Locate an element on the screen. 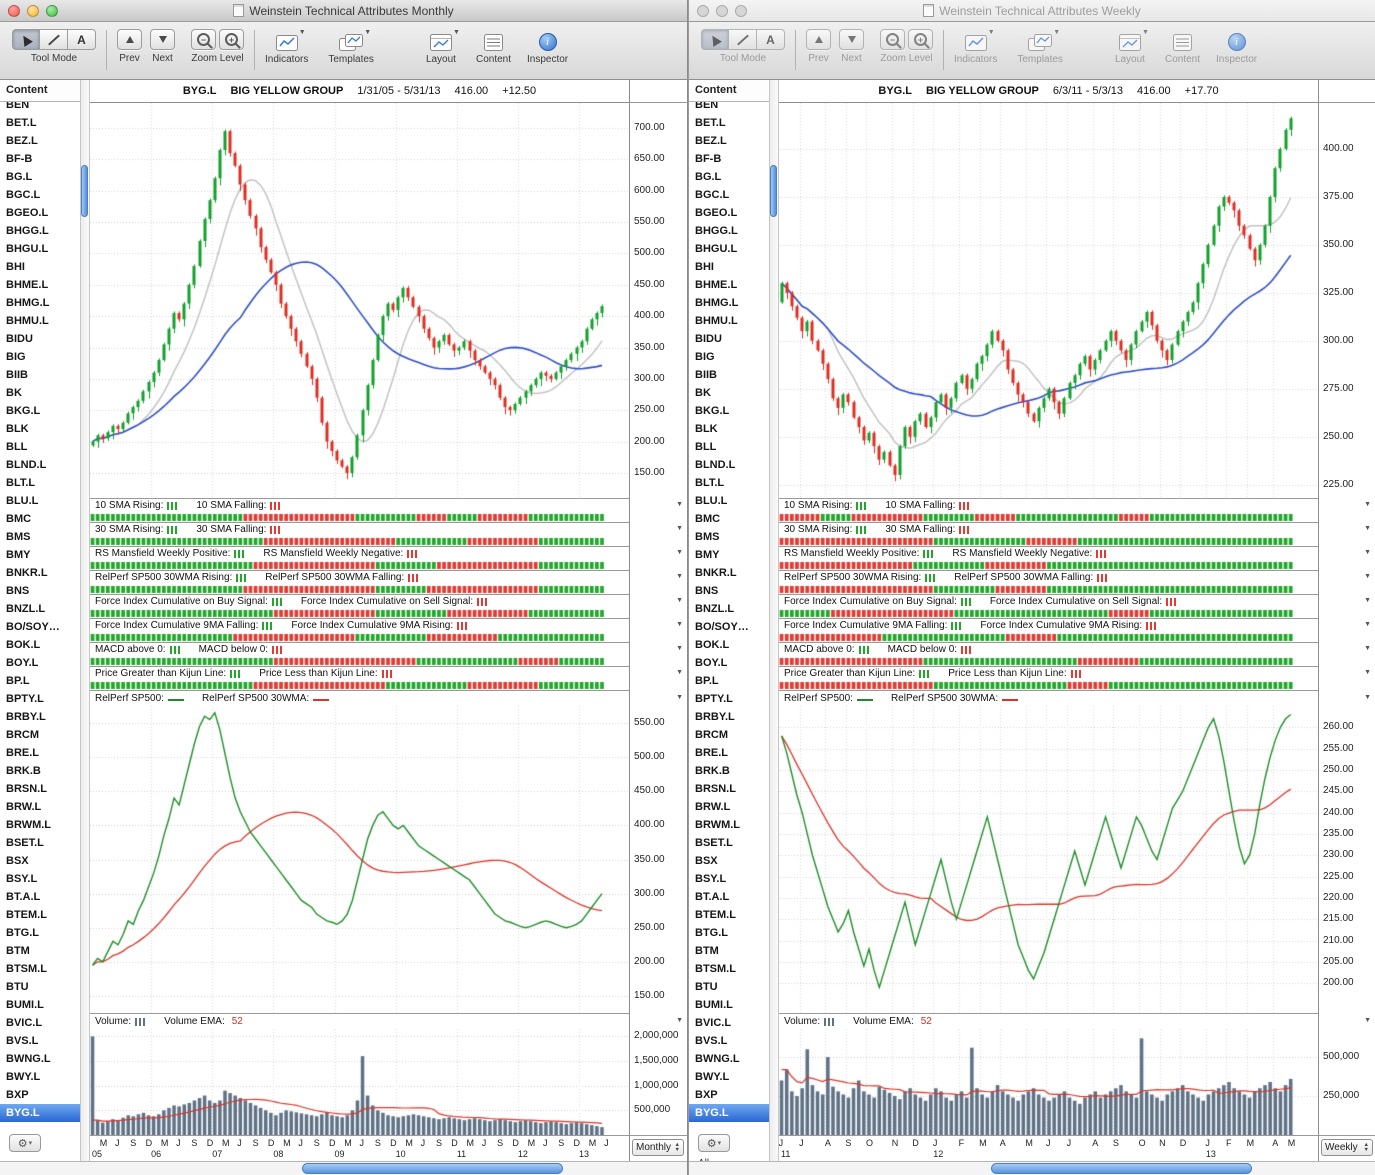 The height and width of the screenshot is (1175, 1375). ticker-item: BSX is located at coordinates (706, 861).